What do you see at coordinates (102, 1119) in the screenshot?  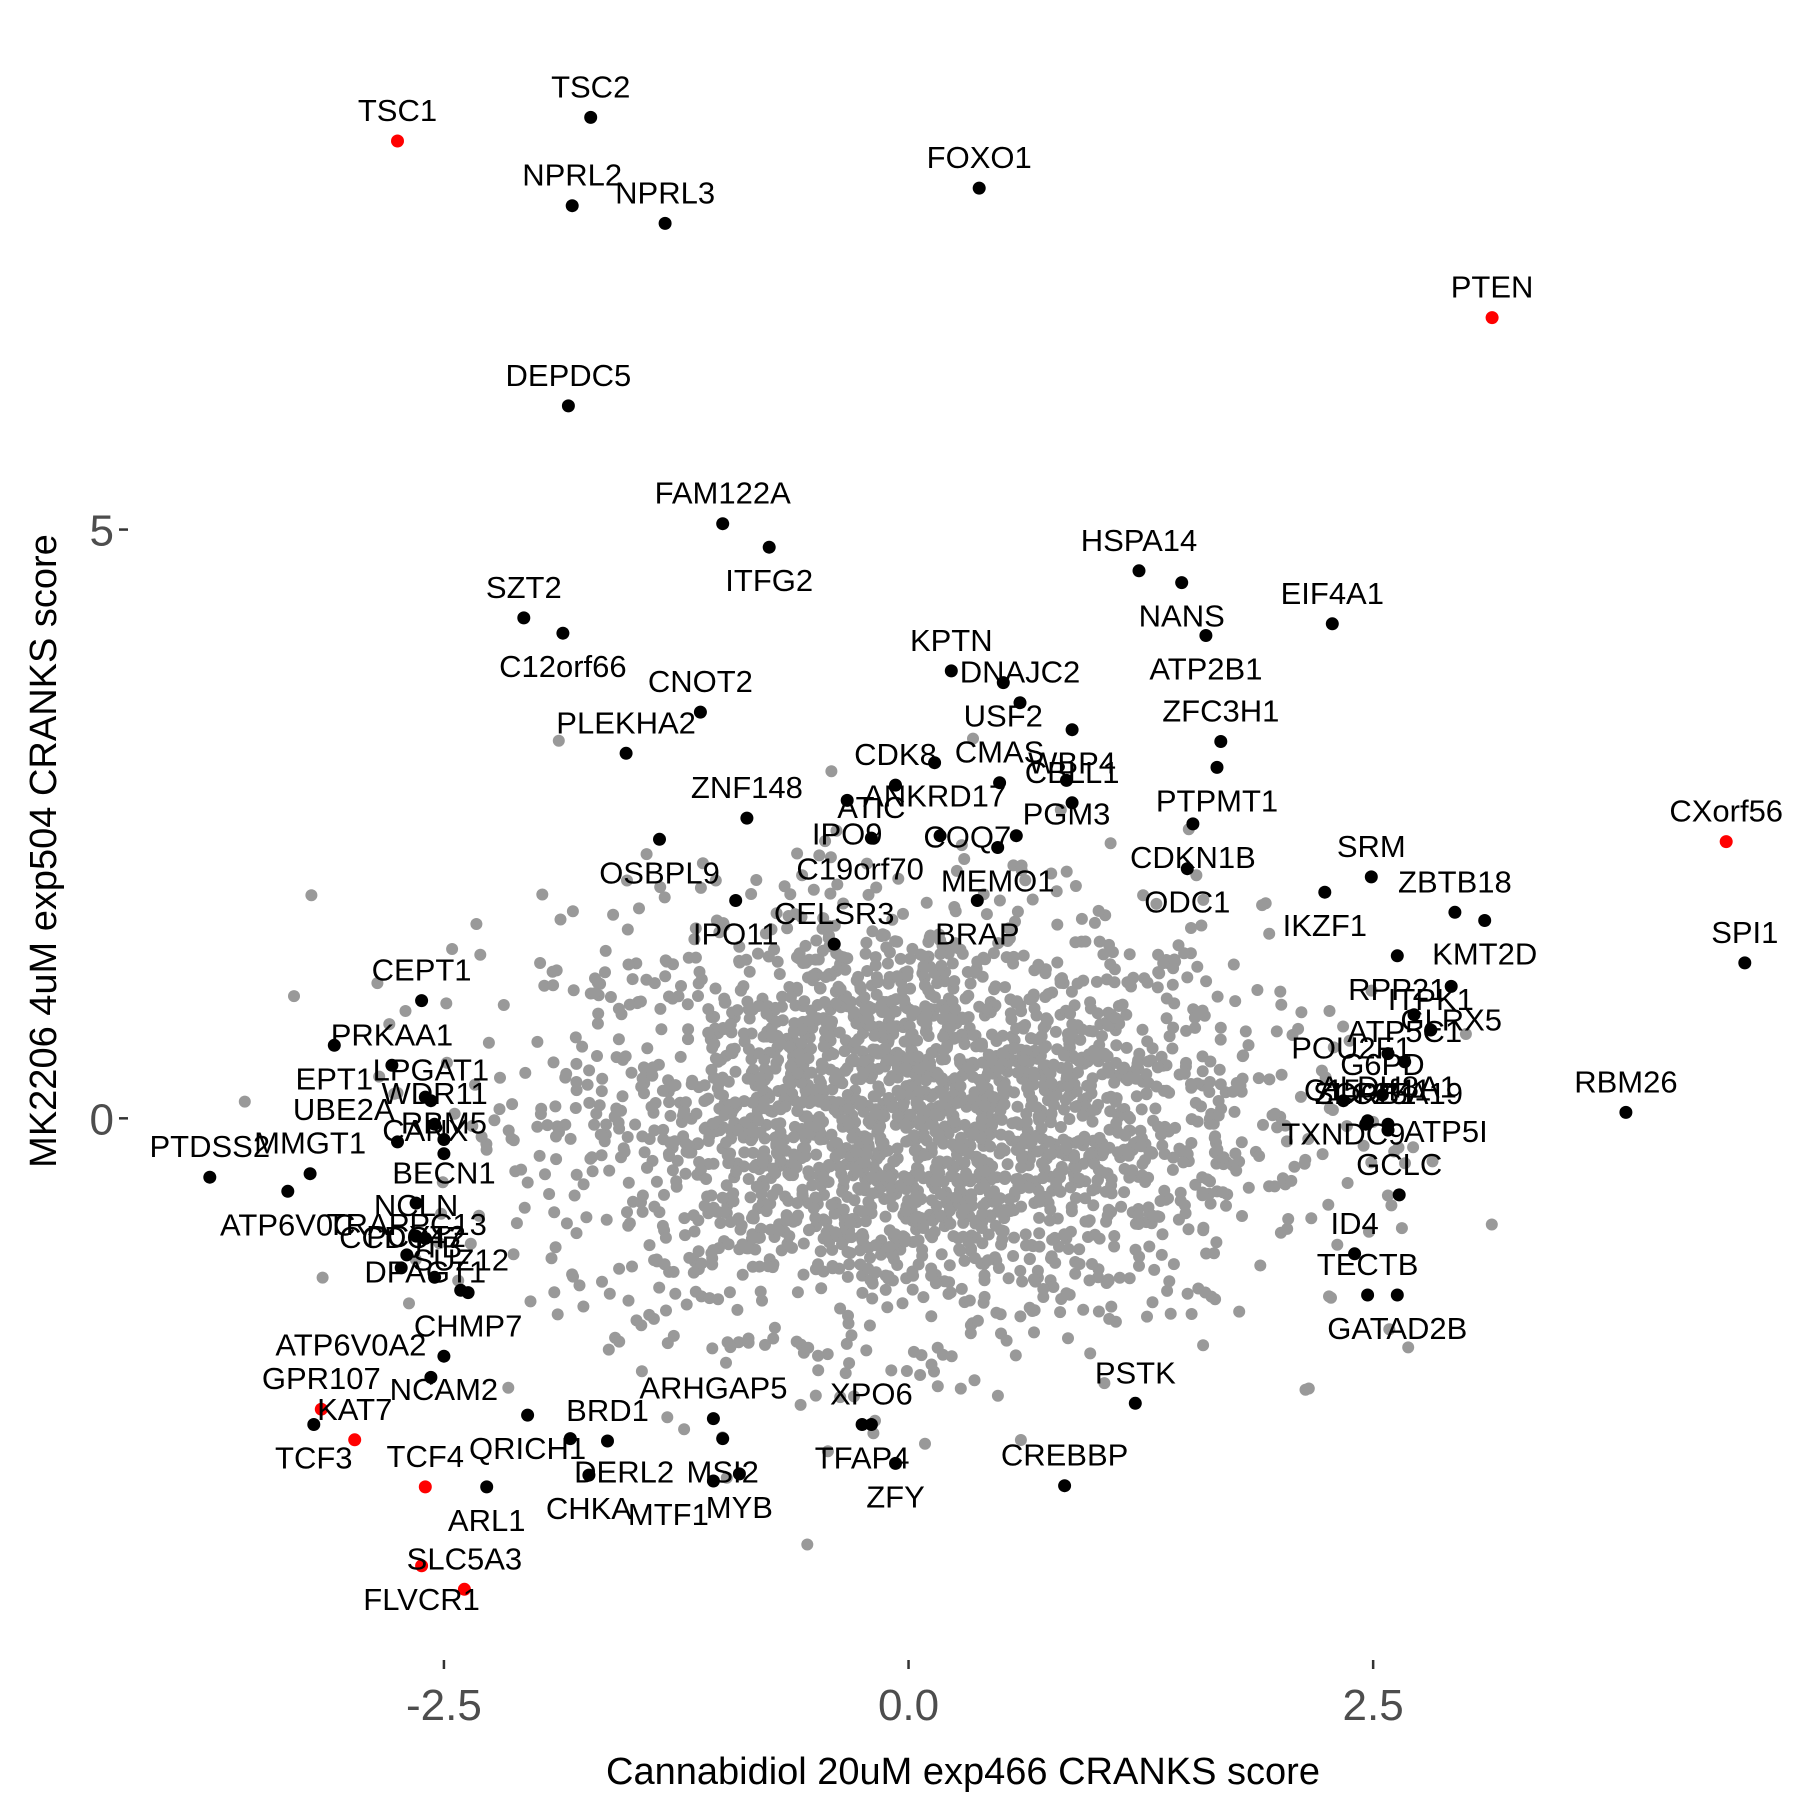 I see `y-tick-label: 0` at bounding box center [102, 1119].